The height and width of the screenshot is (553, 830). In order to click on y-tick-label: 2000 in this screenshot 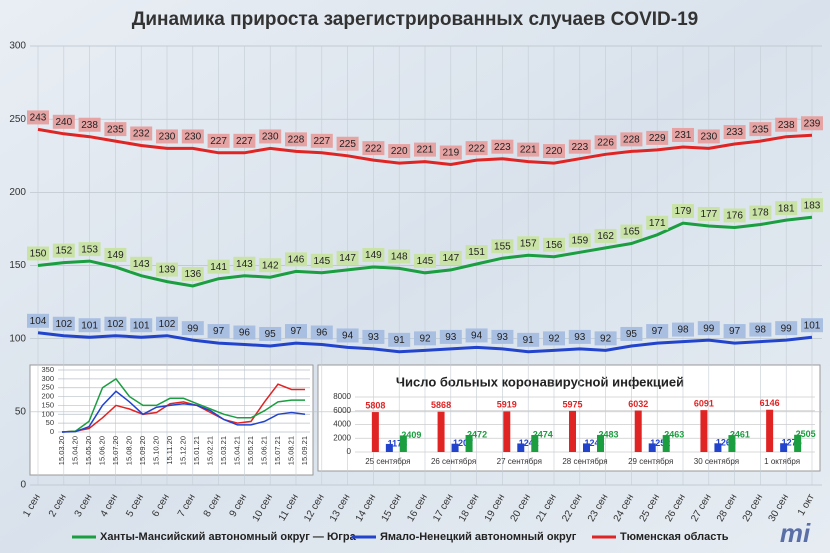, I will do `click(342, 437)`.